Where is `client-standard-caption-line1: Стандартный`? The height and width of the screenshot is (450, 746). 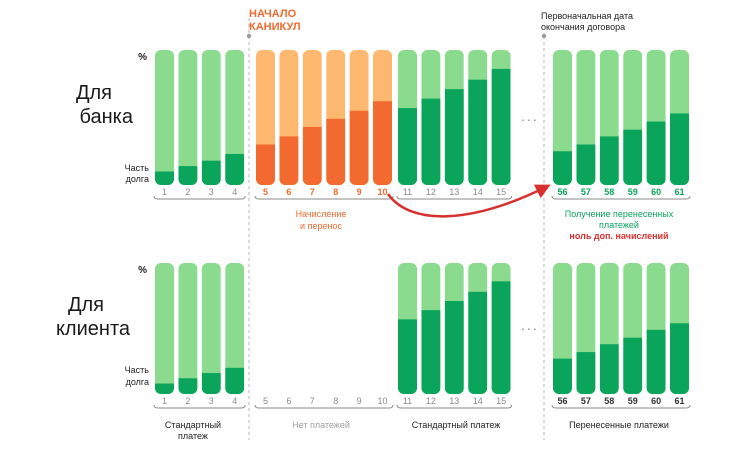 client-standard-caption-line1: Стандартный is located at coordinates (193, 425).